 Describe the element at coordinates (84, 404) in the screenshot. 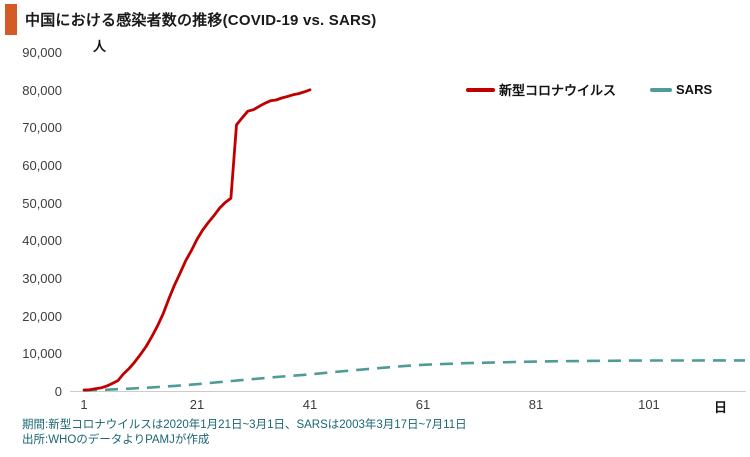

I see `x-tick-label: 1` at that location.